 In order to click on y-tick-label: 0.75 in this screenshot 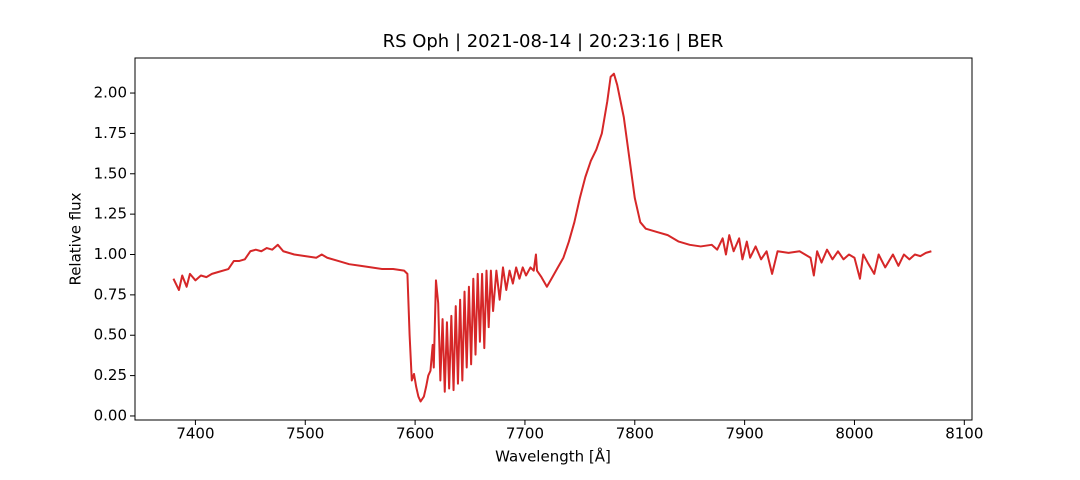, I will do `click(110, 294)`.